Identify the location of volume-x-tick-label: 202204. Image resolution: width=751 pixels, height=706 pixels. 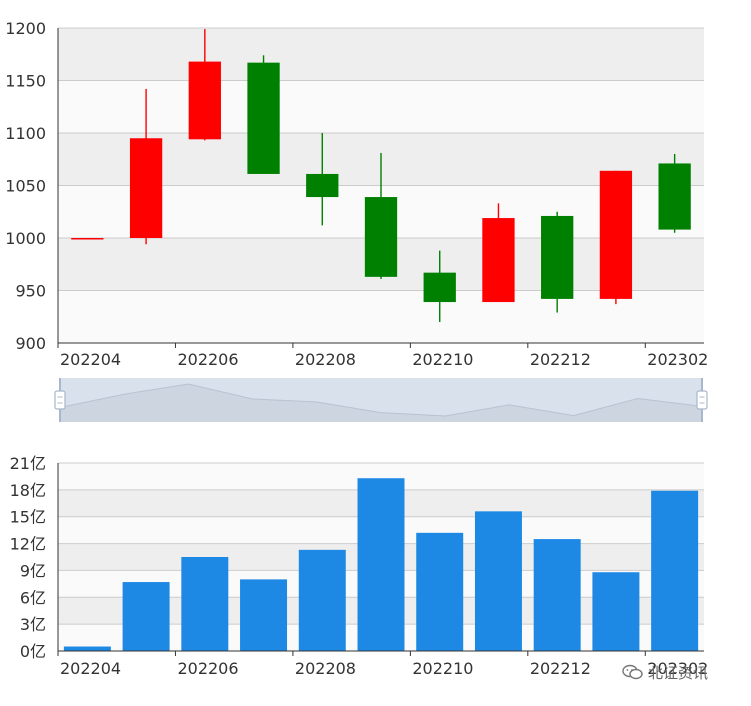
(90, 668).